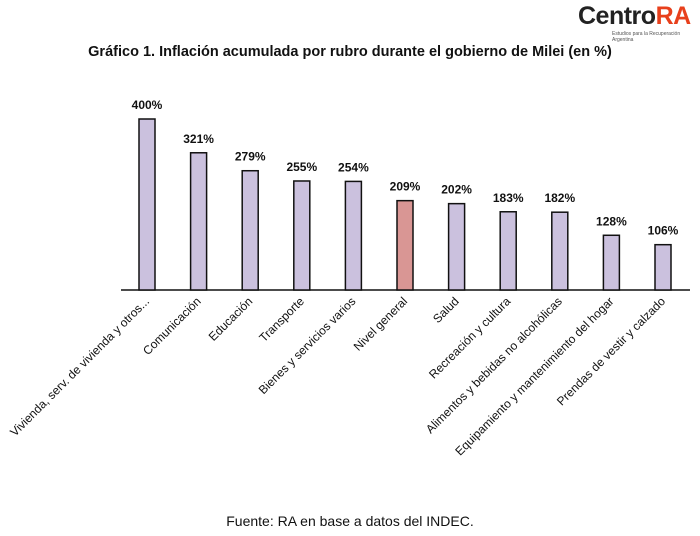  Describe the element at coordinates (250, 157) in the screenshot. I see `data-label: 279%` at that location.